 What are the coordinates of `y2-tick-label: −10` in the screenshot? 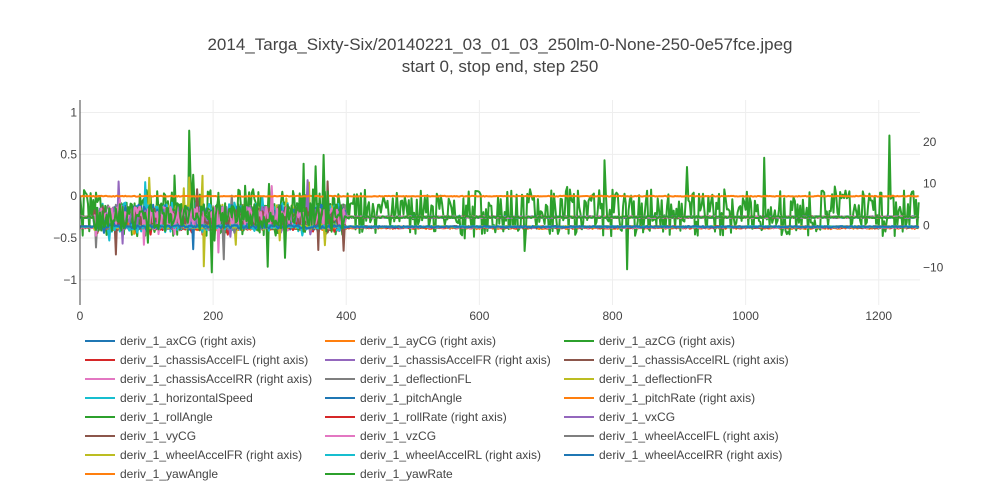 It's located at (933, 267).